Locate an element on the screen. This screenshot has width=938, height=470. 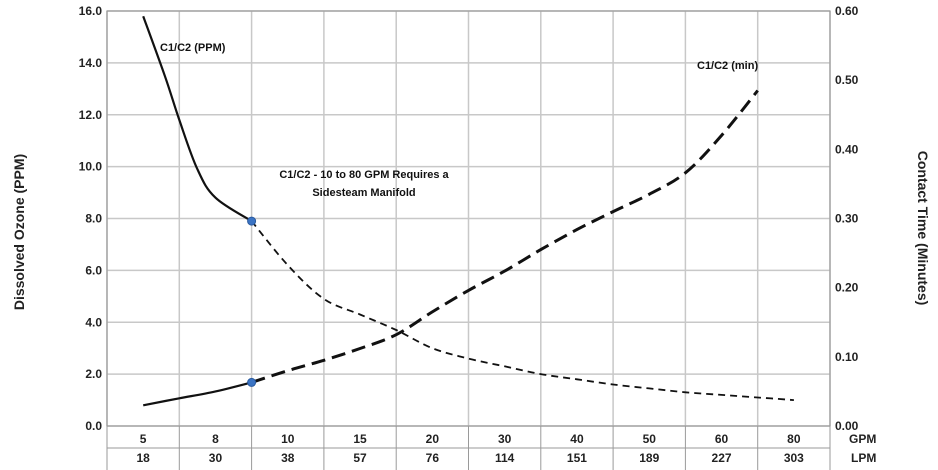
left-tick-label: 16.0 is located at coordinates (91, 11).